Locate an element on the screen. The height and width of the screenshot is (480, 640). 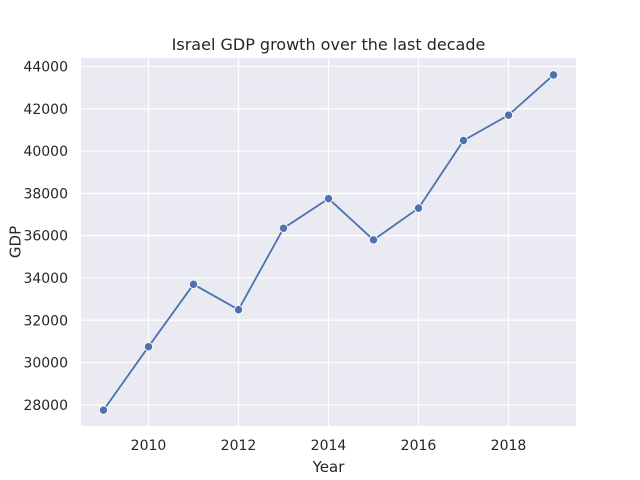
x-axis-label: Year is located at coordinates (329, 467).